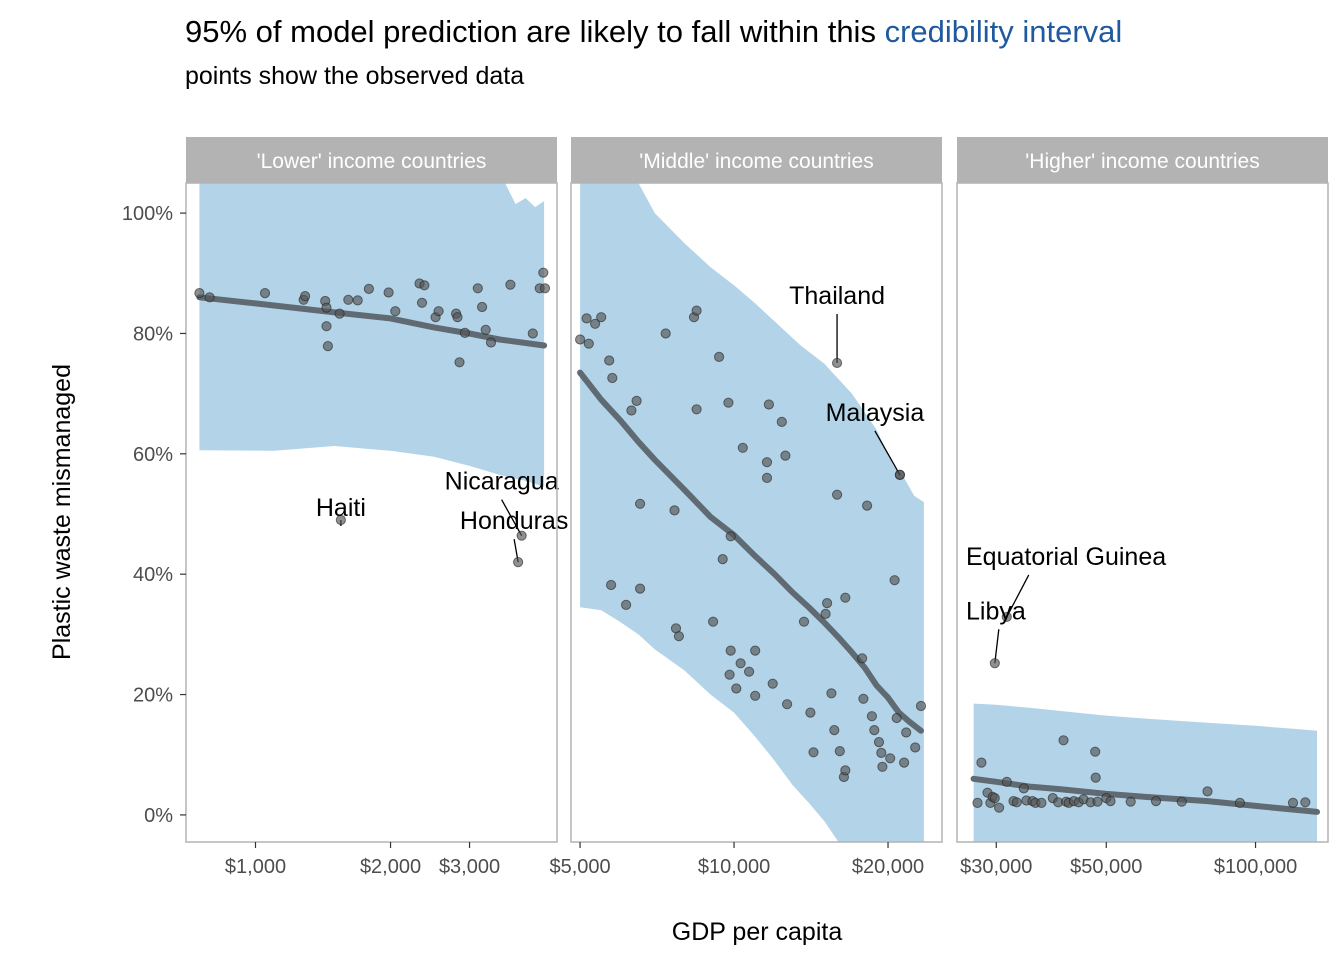 The image size is (1344, 960). Describe the element at coordinates (62, 512) in the screenshot. I see `y-axis-title: Plastic waste mismanaged` at that location.